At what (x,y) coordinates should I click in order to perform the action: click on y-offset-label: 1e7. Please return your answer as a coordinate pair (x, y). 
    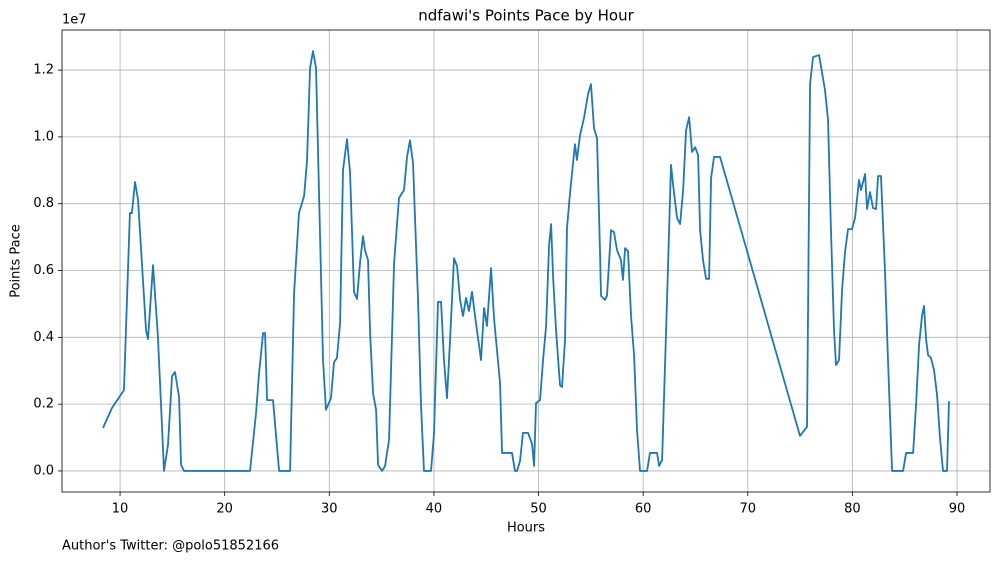
    Looking at the image, I should click on (74, 20).